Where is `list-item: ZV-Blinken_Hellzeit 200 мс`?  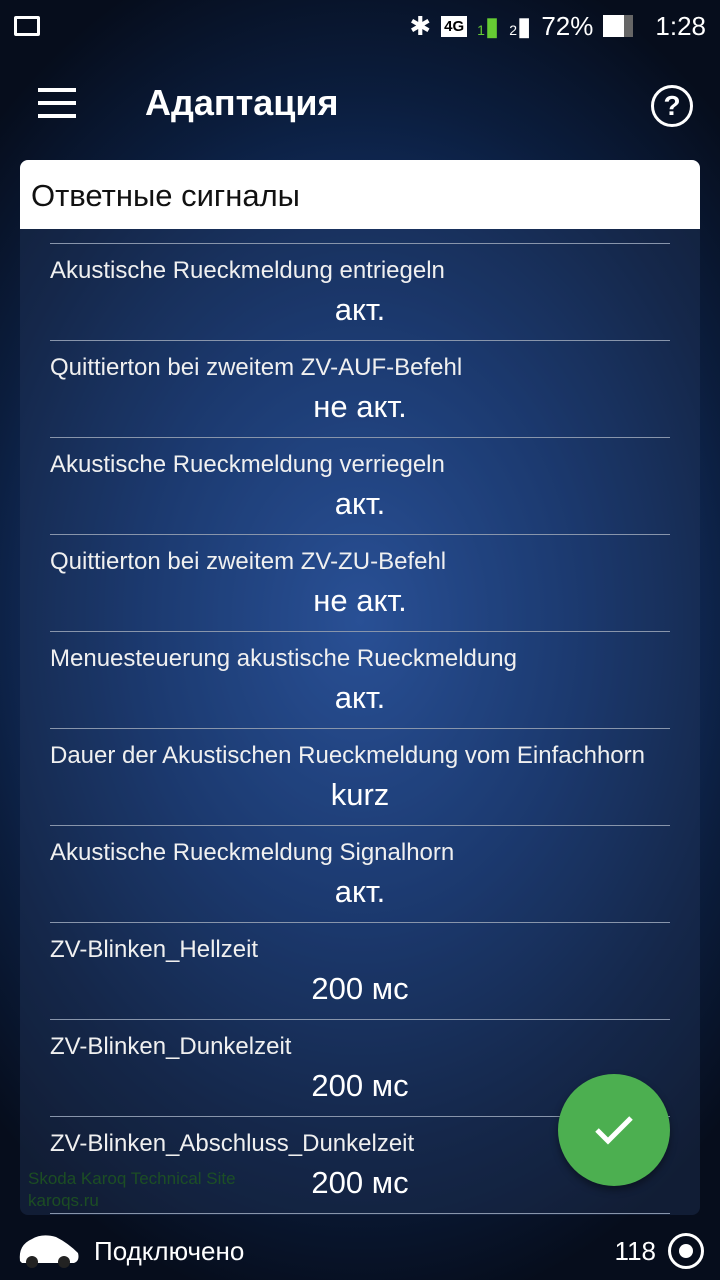 list-item: ZV-Blinken_Hellzeit 200 мс is located at coordinates (360, 971).